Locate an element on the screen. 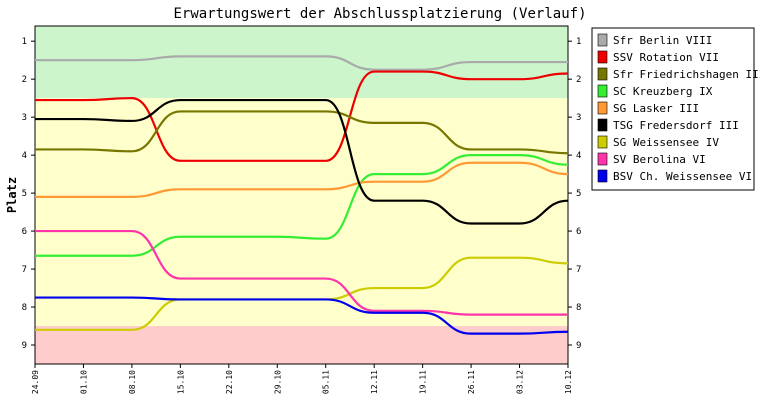 The height and width of the screenshot is (400, 760). y-tick-label-right: 4 is located at coordinates (578, 156).